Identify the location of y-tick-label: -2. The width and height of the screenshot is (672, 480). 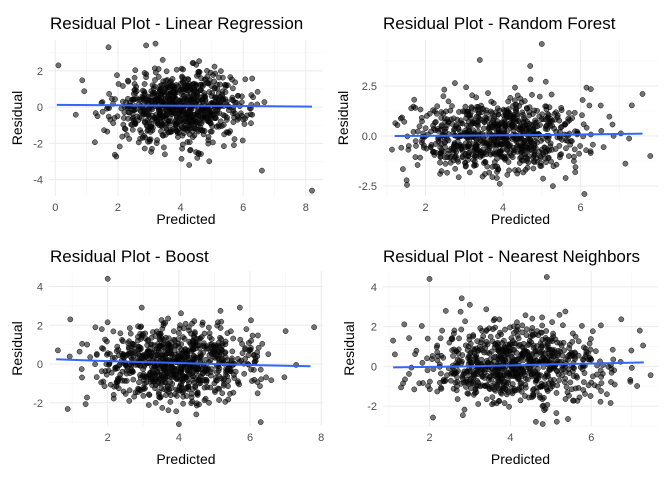
(38, 404).